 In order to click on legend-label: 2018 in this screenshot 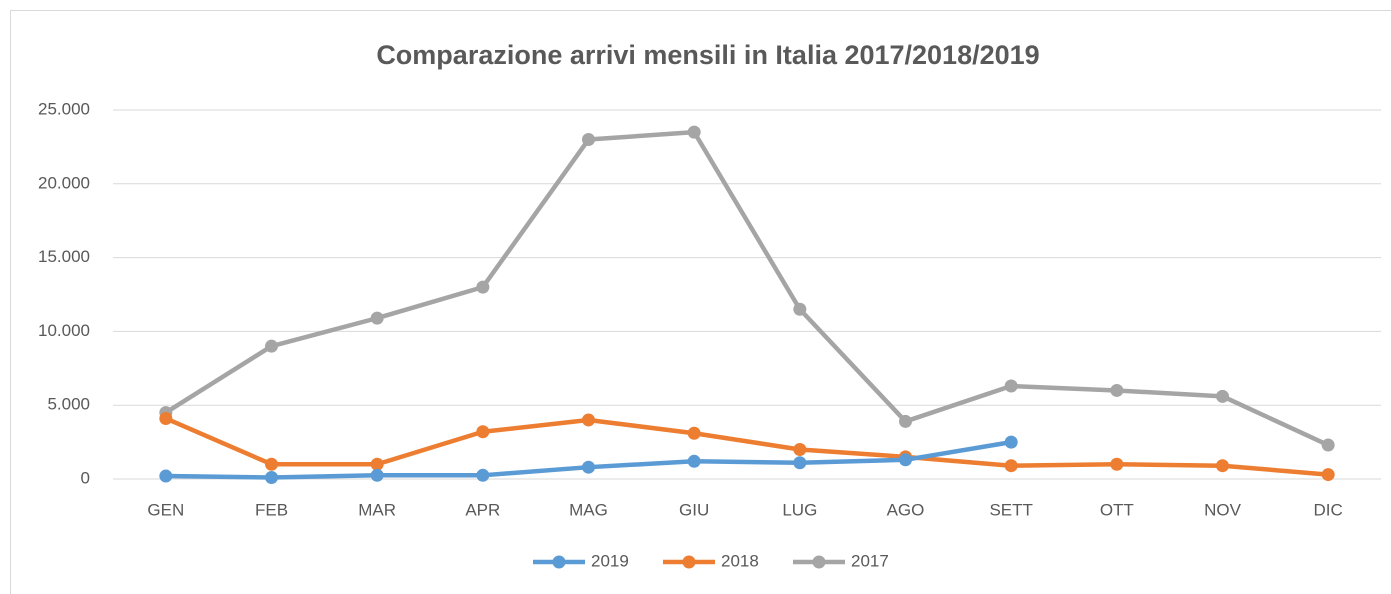, I will do `click(740, 560)`.